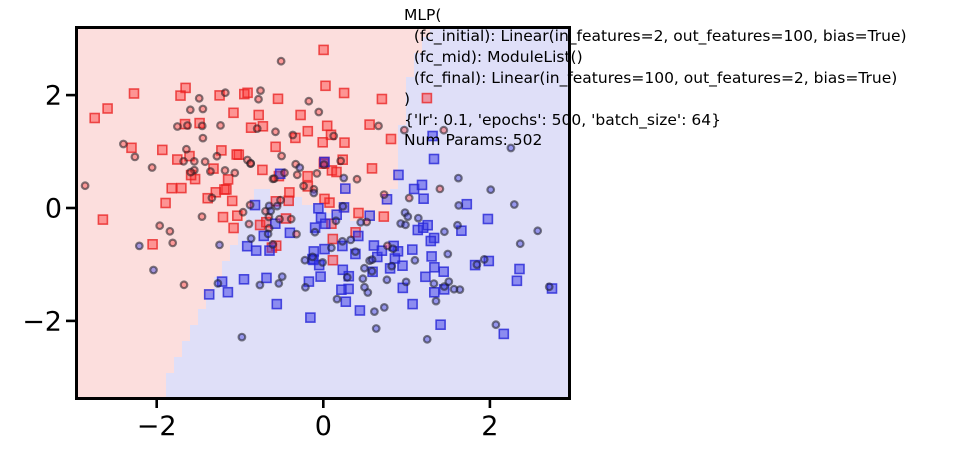 The width and height of the screenshot is (954, 458). I want to click on x-tick-label: 0, so click(323, 426).